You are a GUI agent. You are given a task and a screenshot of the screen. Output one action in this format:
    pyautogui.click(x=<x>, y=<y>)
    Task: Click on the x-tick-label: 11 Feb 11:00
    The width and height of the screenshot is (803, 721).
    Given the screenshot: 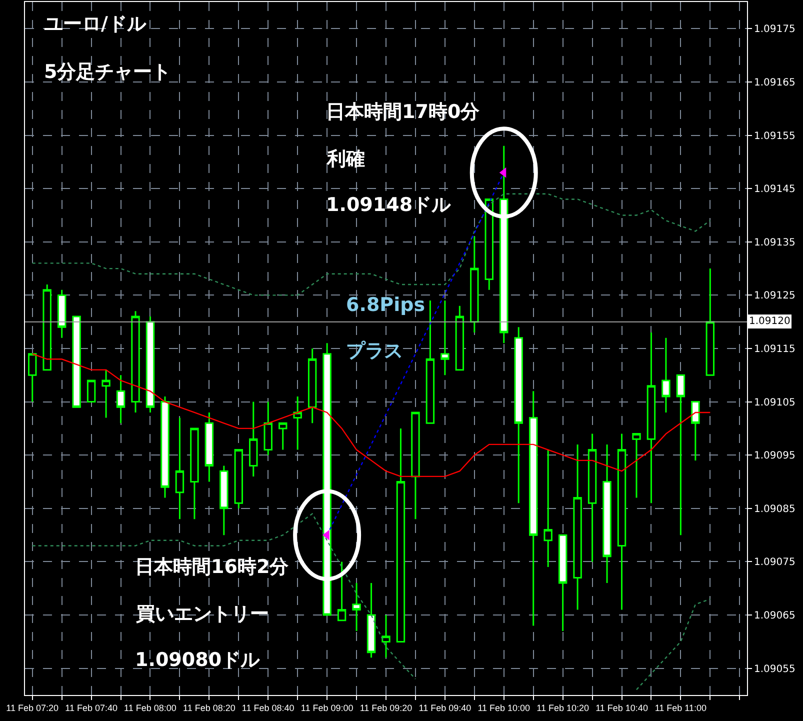 What is the action you would take?
    pyautogui.click(x=680, y=707)
    